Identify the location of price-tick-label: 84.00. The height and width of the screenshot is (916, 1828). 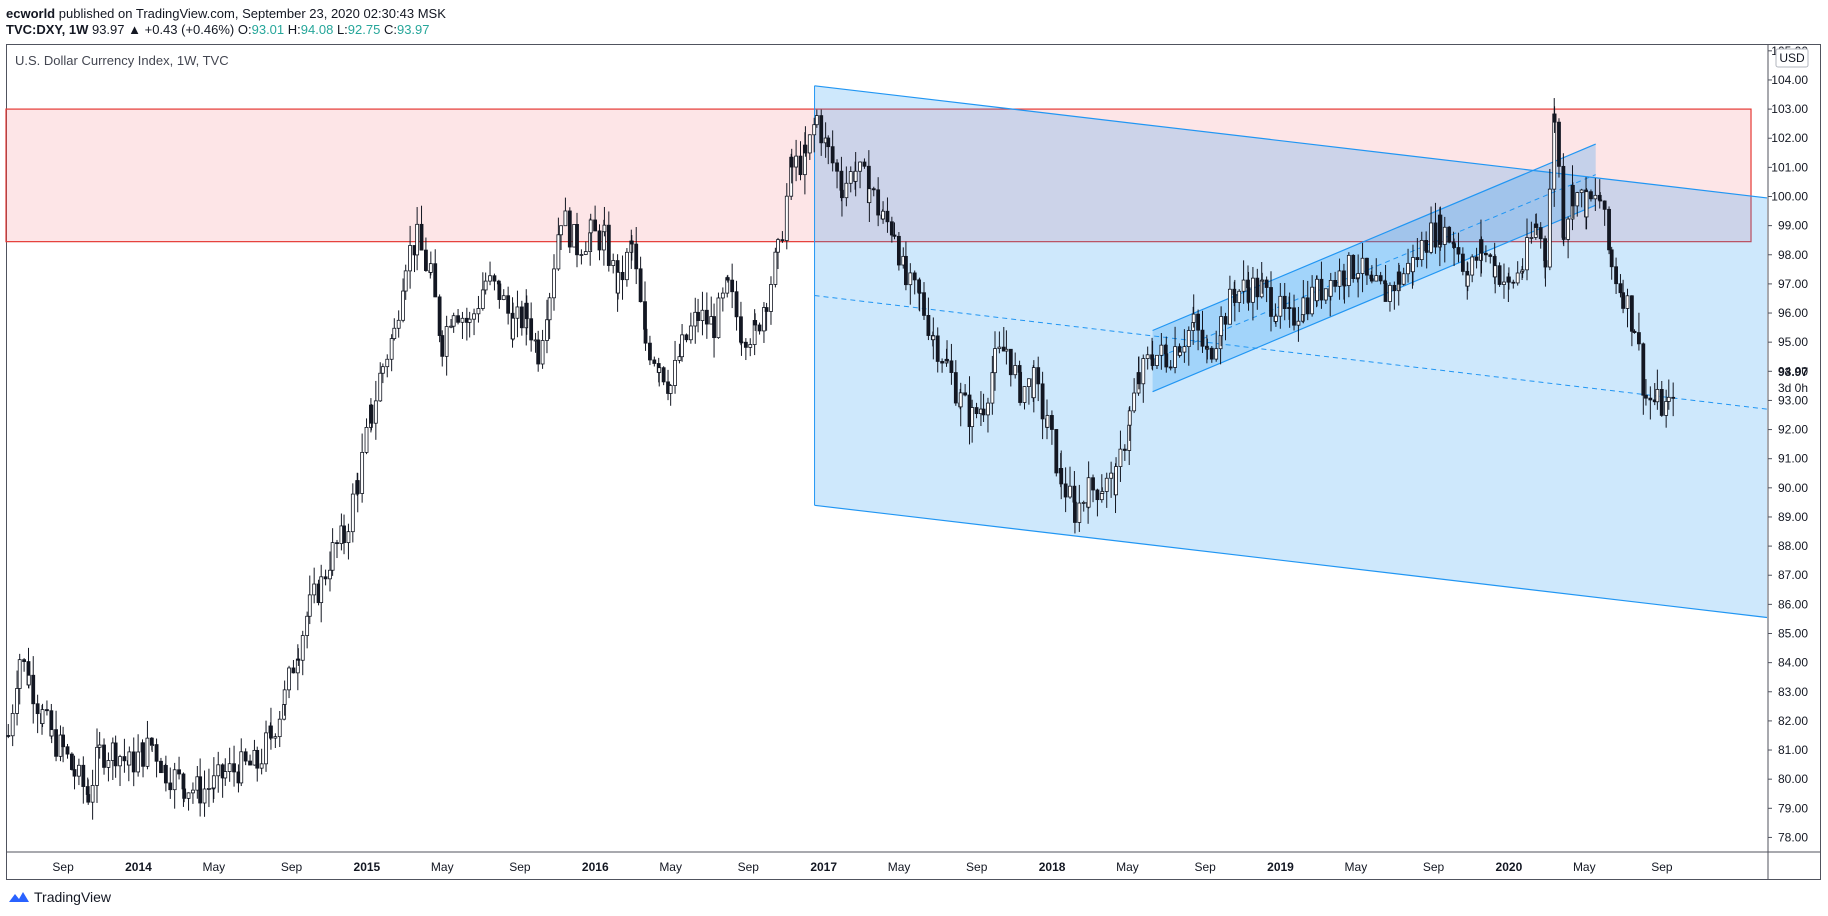
(1793, 663).